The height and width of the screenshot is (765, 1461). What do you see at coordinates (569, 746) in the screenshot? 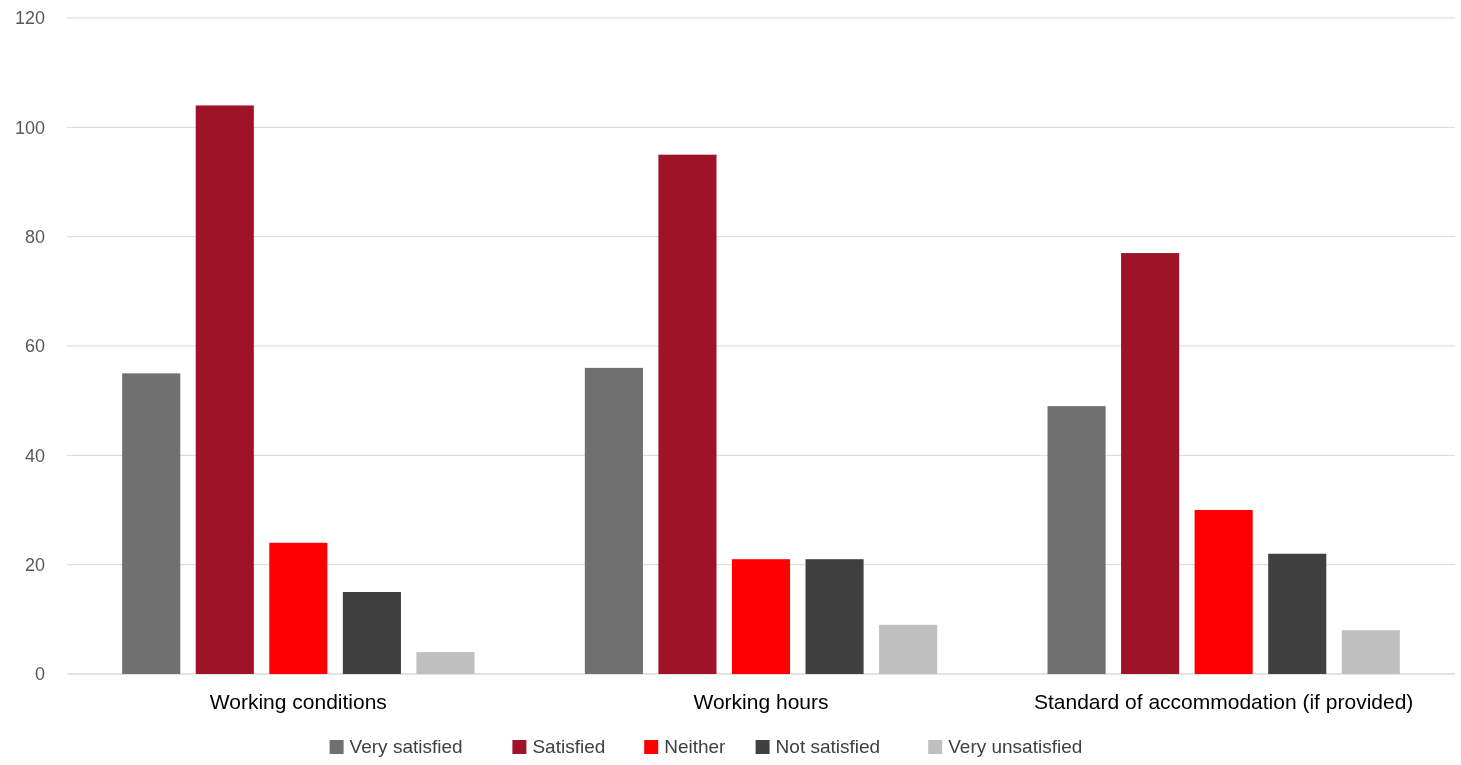
I see `legend-label: Satisfied` at bounding box center [569, 746].